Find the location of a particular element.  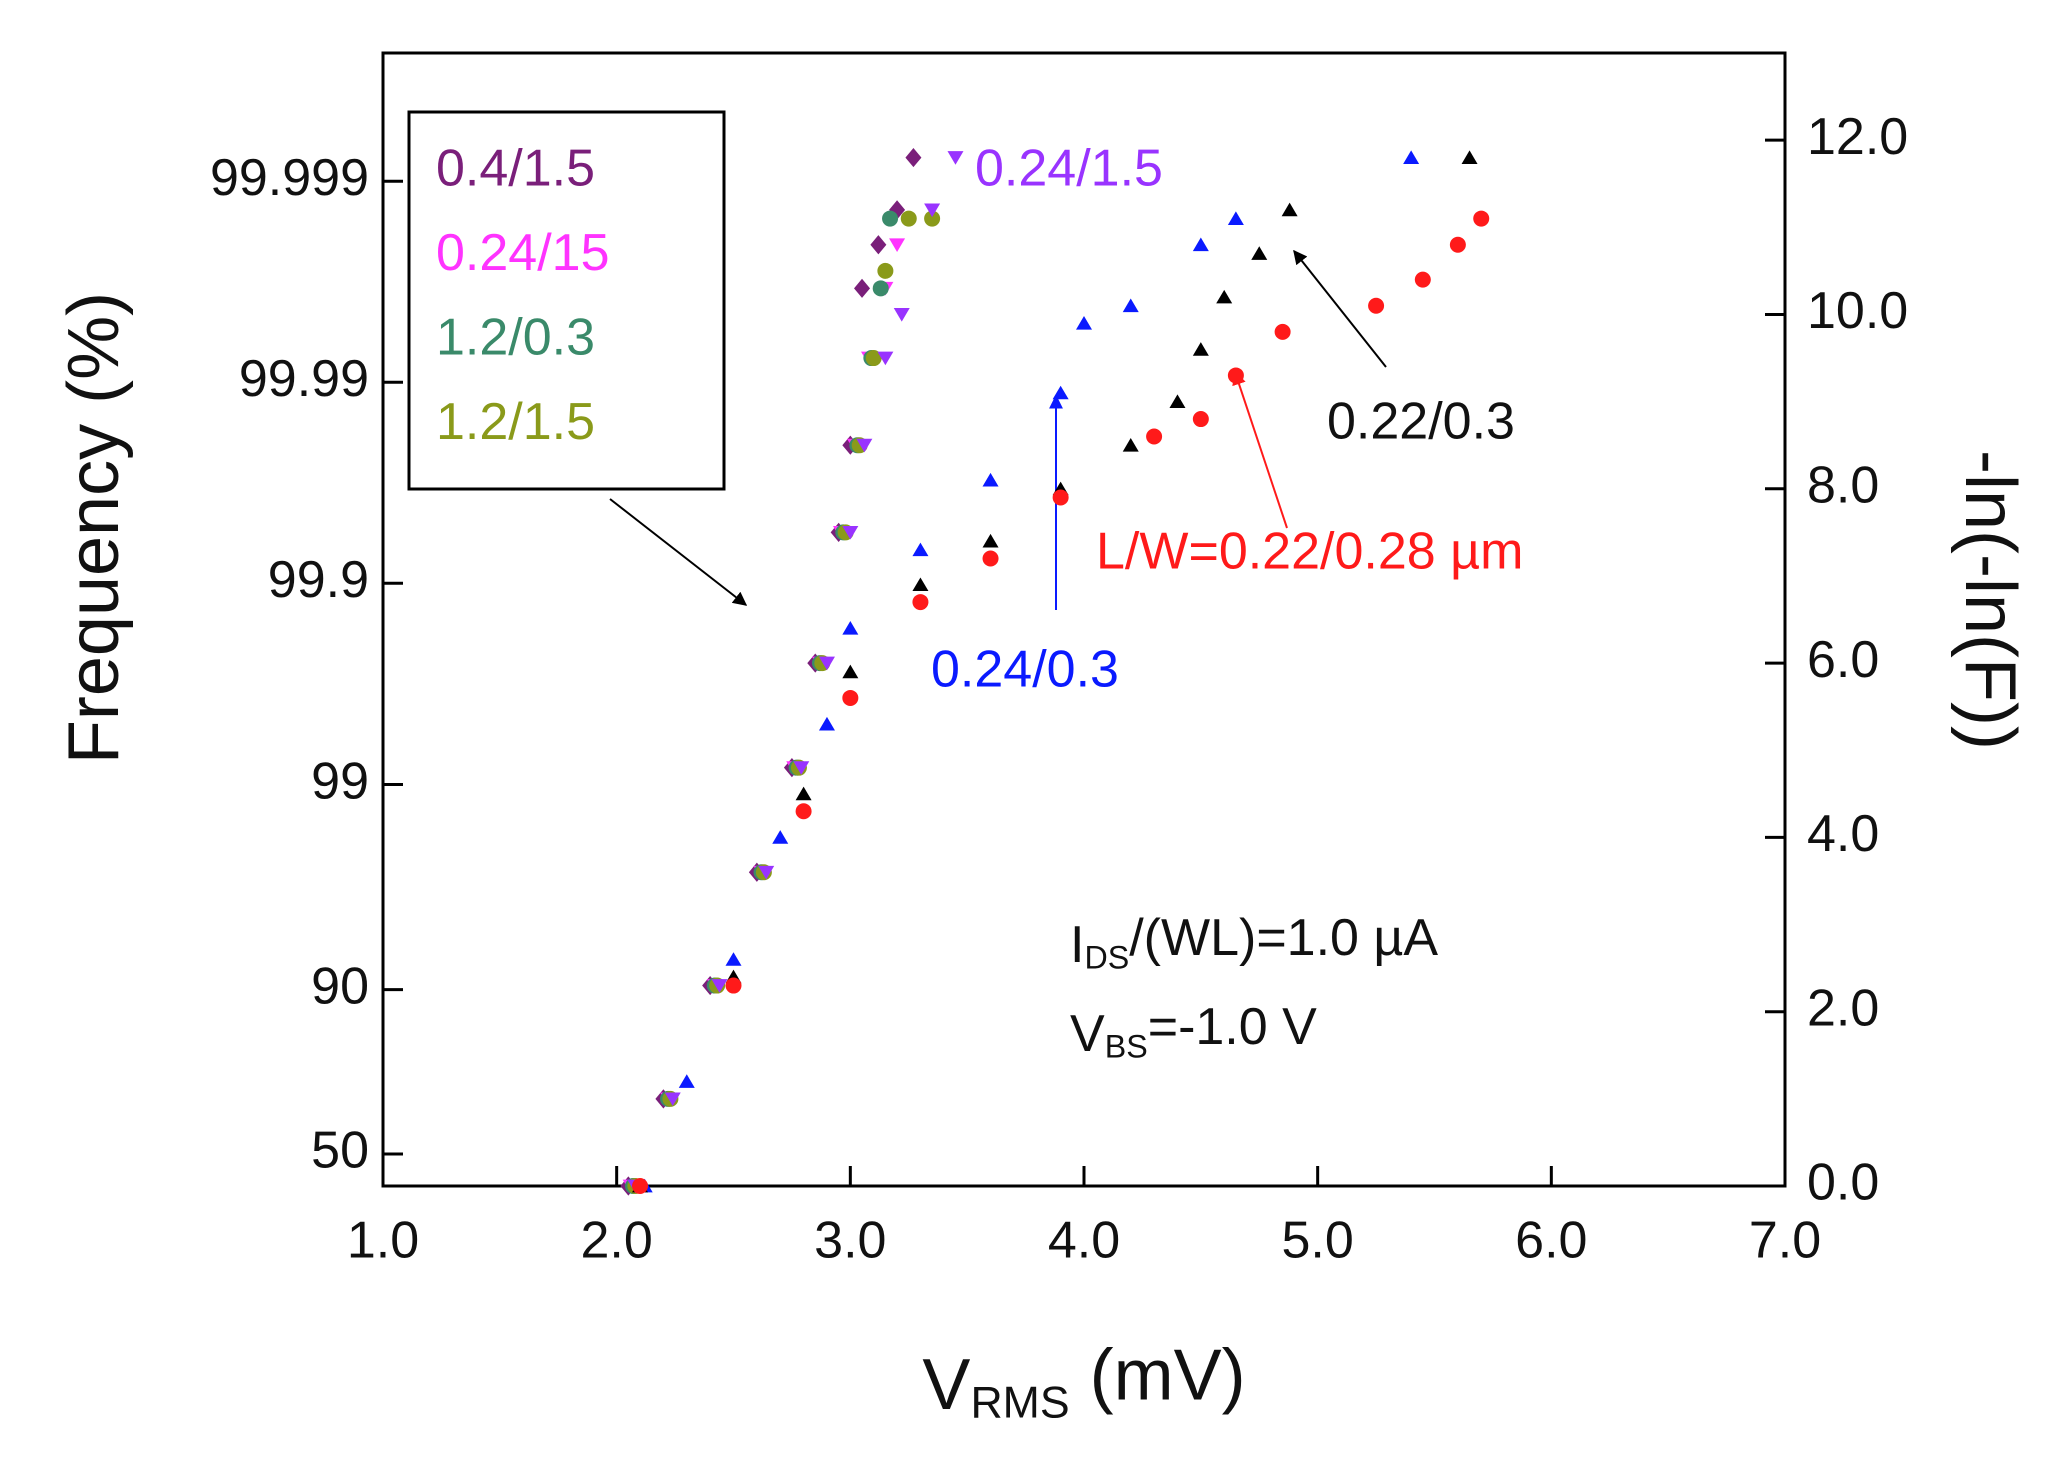

y-tick-label: 99.9 is located at coordinates (318, 580).